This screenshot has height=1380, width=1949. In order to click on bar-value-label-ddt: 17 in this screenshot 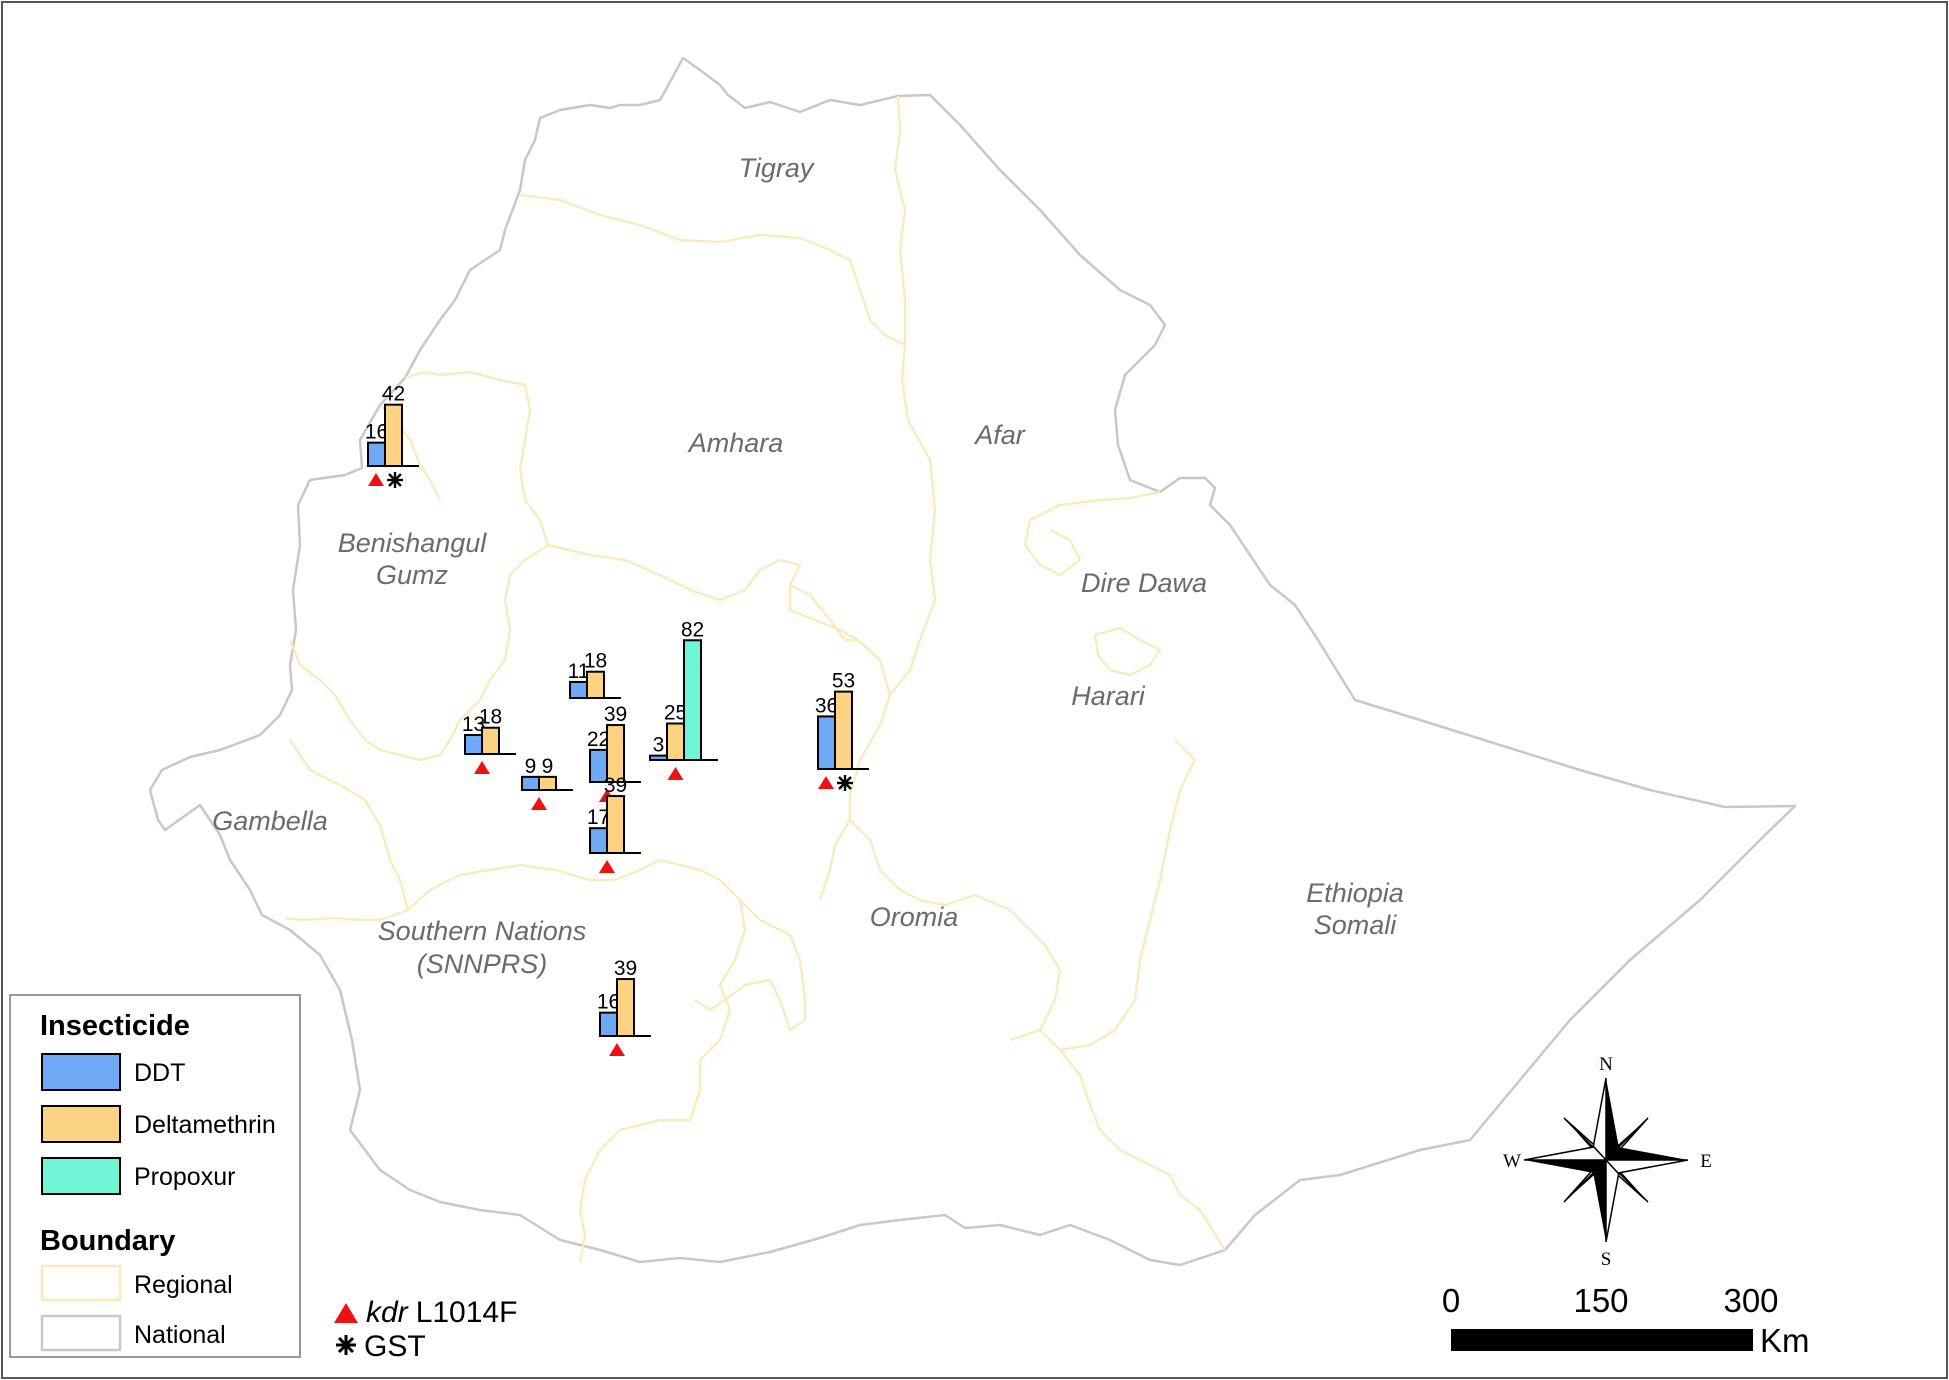, I will do `click(598, 817)`.